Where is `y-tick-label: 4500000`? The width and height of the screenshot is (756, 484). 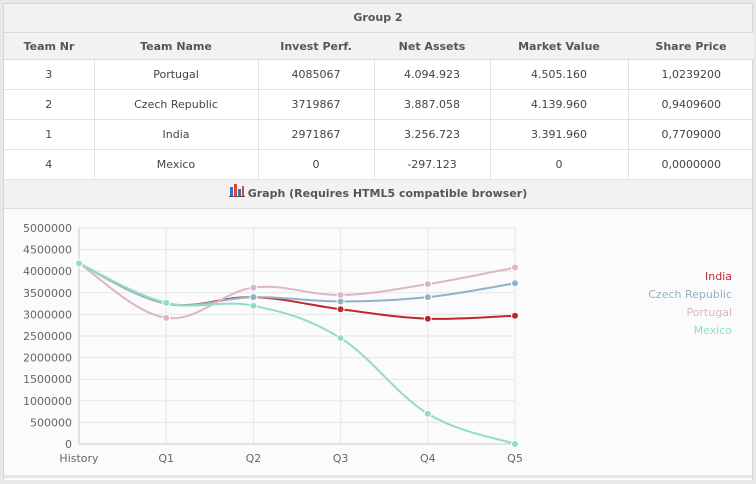
y-tick-label: 4500000 is located at coordinates (47, 250).